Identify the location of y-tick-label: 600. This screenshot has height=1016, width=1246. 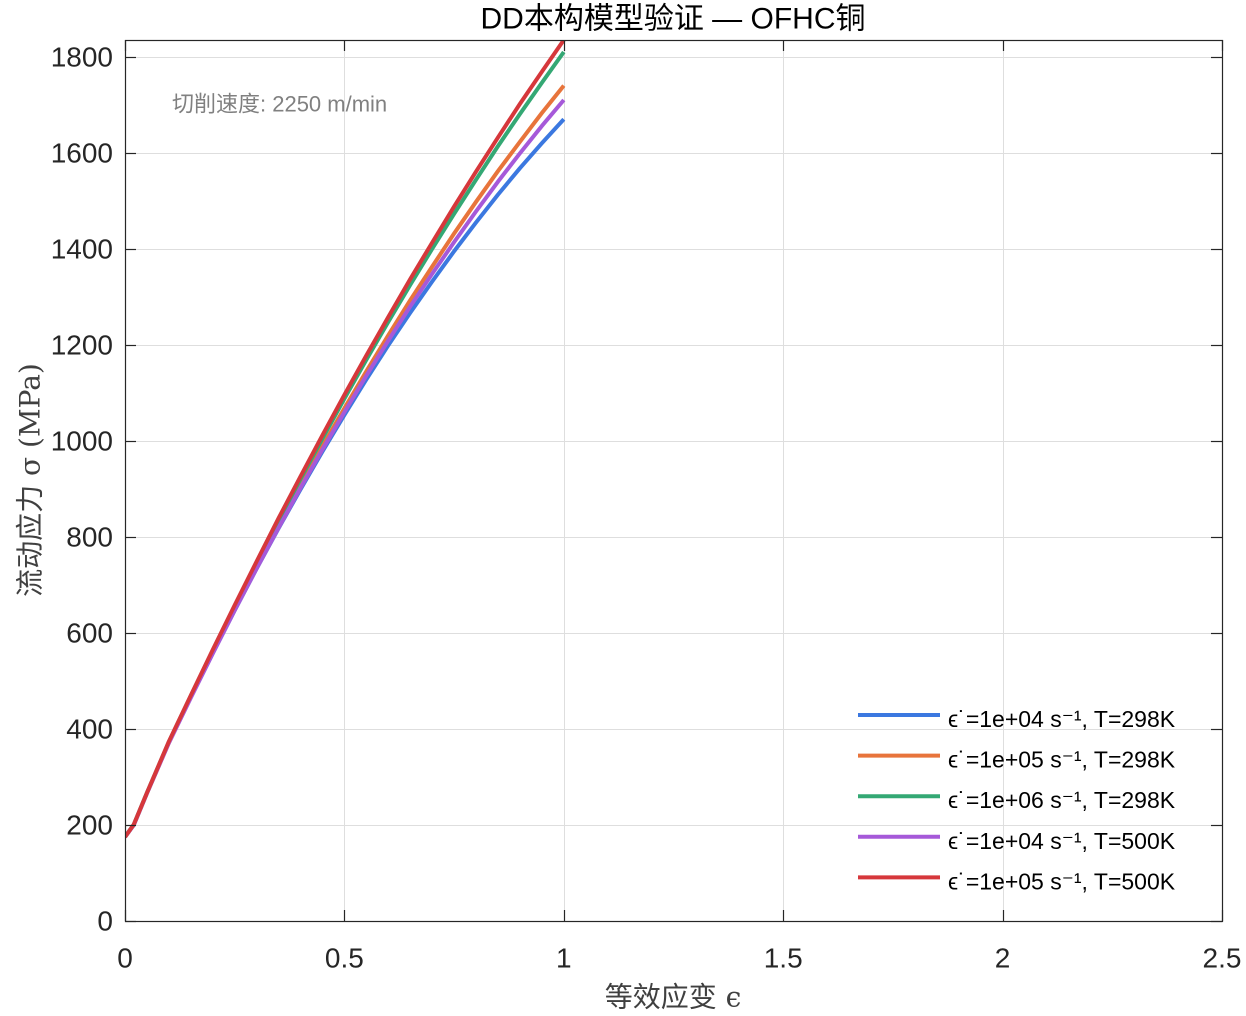
(89, 632).